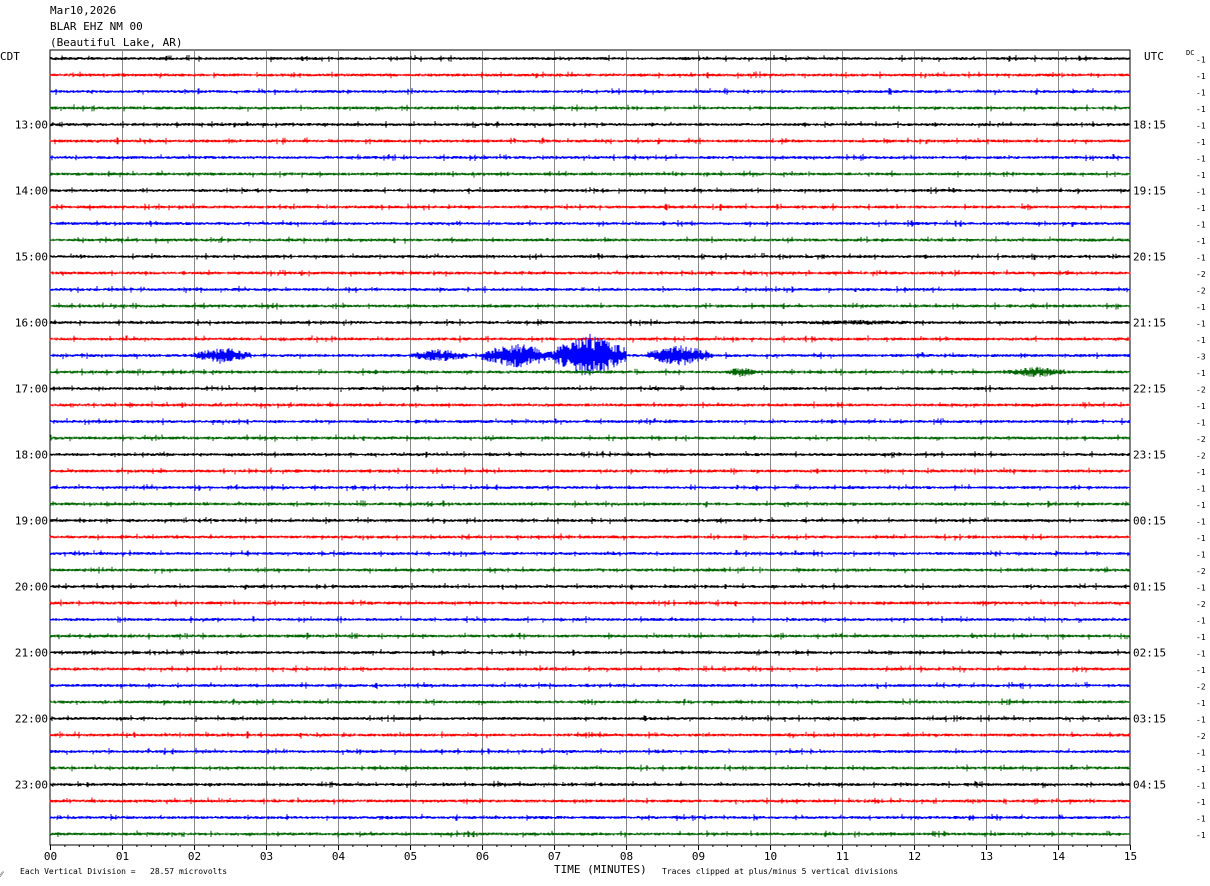  What do you see at coordinates (1059, 856) in the screenshot?
I see `x-tick-label: 14` at bounding box center [1059, 856].